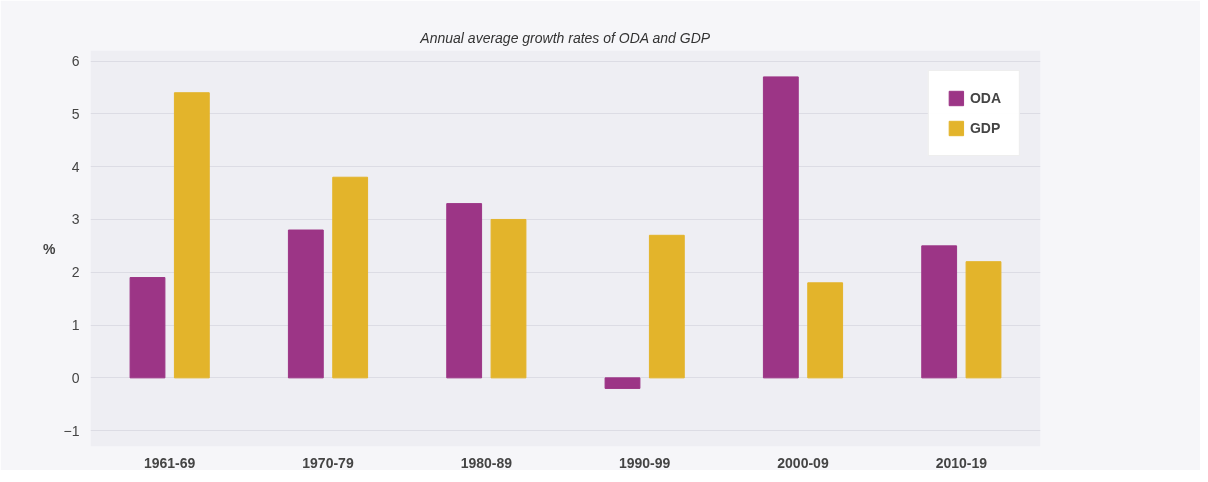 Image resolution: width=1208 pixels, height=482 pixels. What do you see at coordinates (71, 430) in the screenshot?
I see `y-tick-label: −1` at bounding box center [71, 430].